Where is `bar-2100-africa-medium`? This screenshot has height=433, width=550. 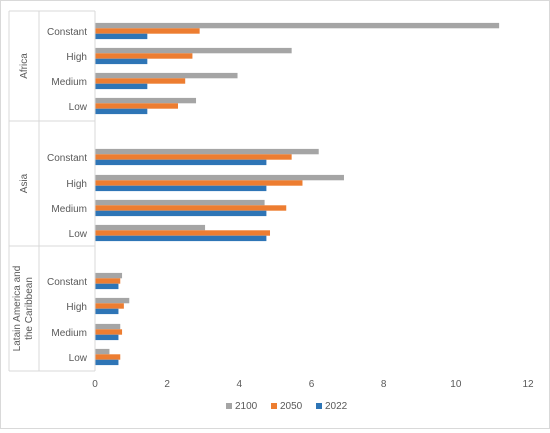 bar-2100-africa-medium is located at coordinates (166, 75).